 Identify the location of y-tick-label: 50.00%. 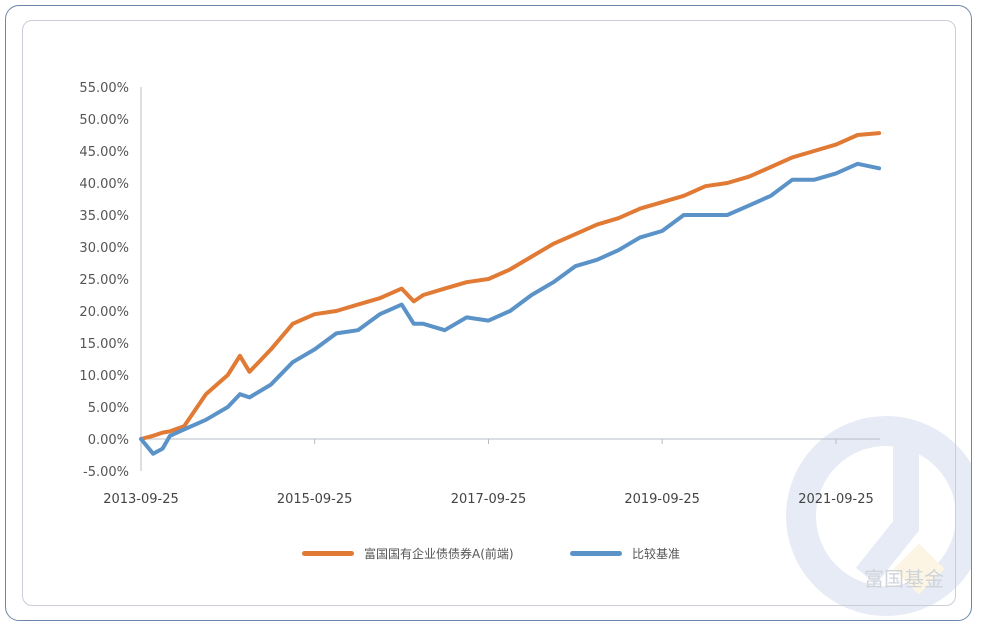
(104, 120).